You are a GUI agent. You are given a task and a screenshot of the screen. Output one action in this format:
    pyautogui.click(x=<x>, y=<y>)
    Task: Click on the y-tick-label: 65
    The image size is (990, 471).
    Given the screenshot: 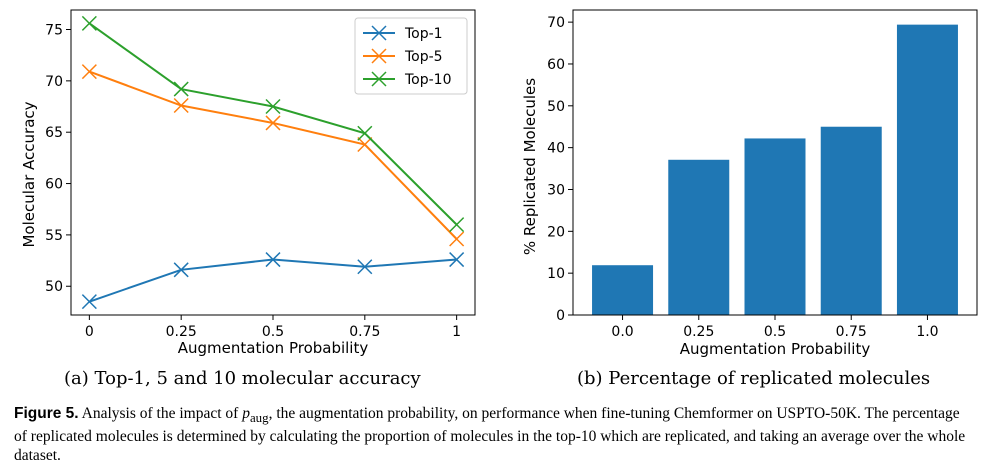 What is the action you would take?
    pyautogui.click(x=54, y=133)
    